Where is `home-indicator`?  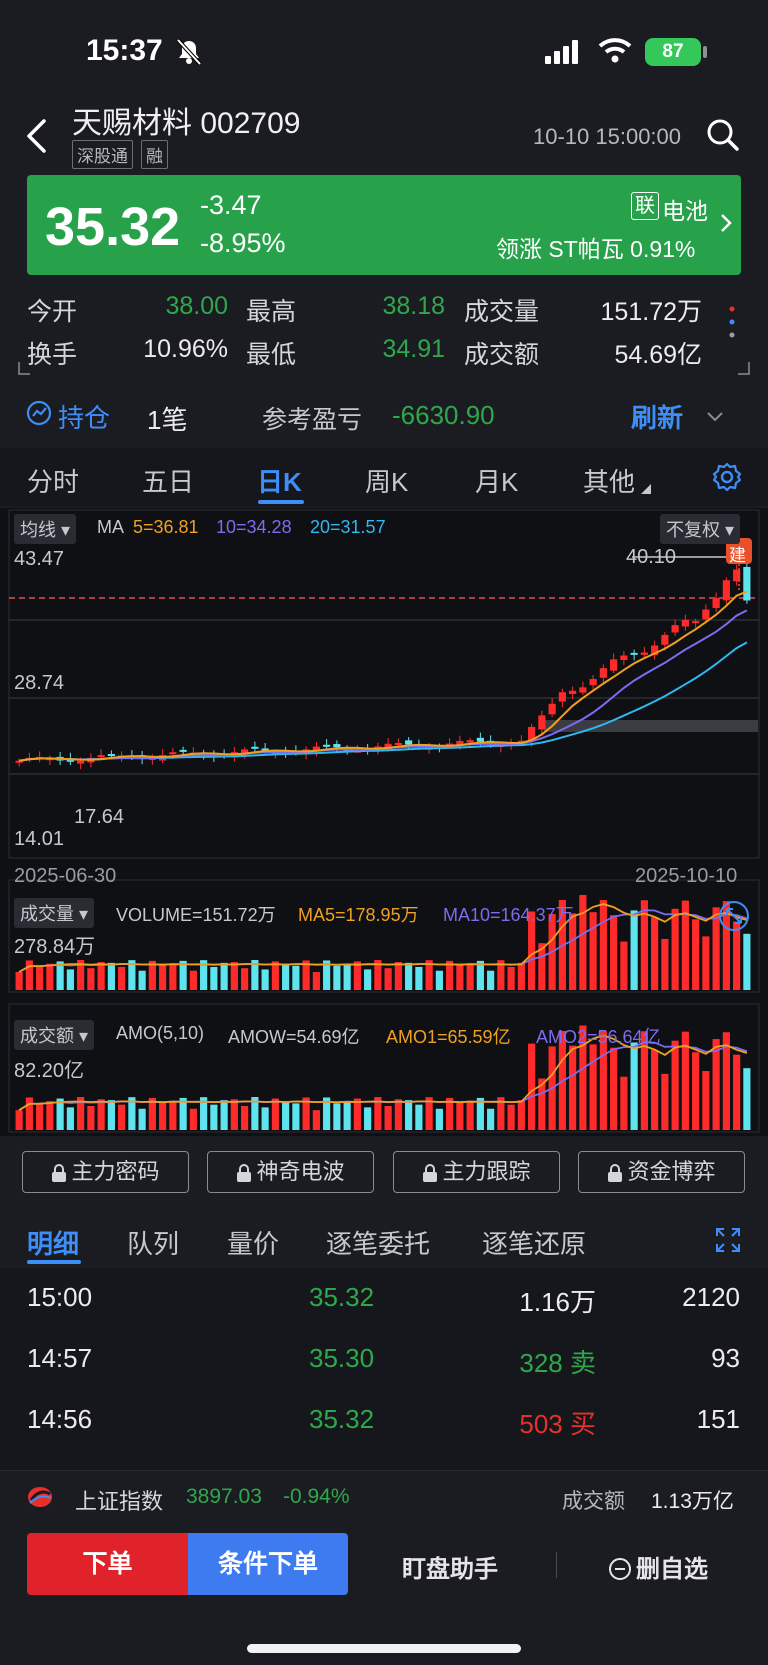
home-indicator is located at coordinates (384, 1648).